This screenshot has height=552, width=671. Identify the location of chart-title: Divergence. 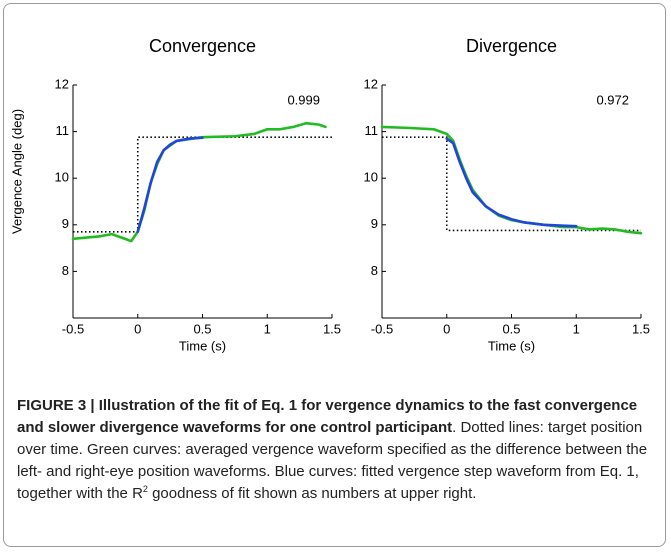
(511, 46).